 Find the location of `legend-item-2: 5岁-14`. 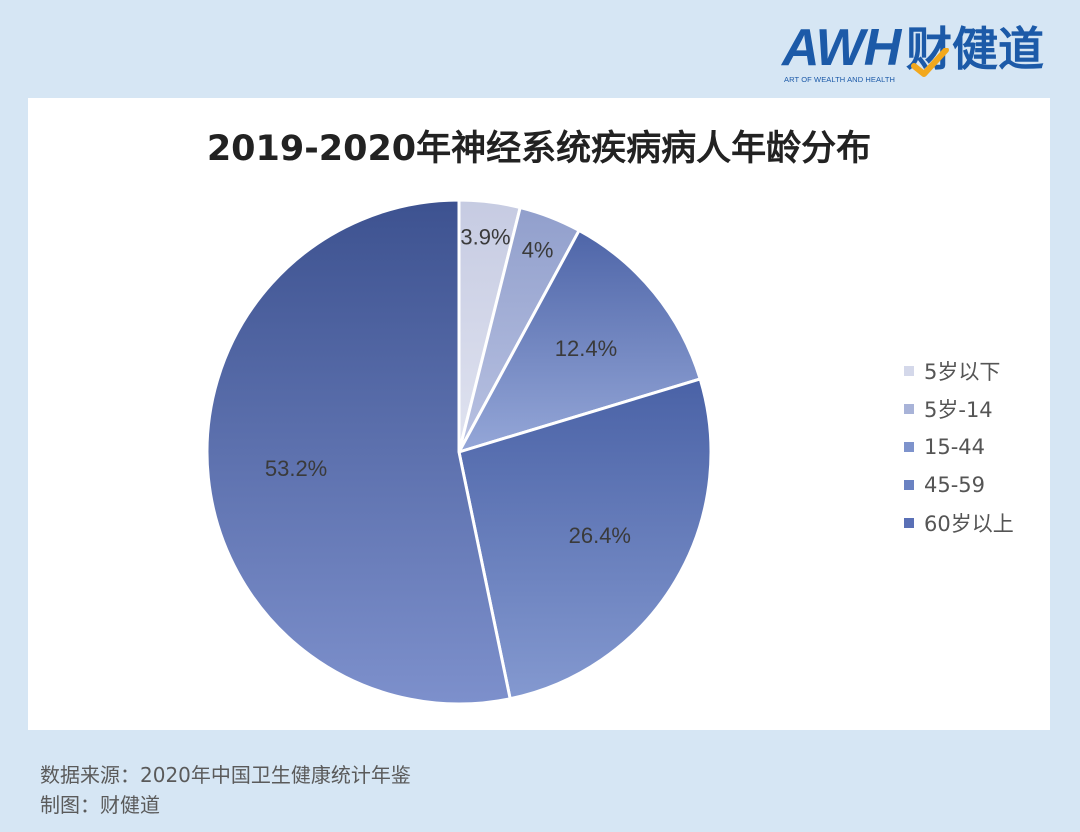

legend-item-2: 5岁-14 is located at coordinates (959, 409).